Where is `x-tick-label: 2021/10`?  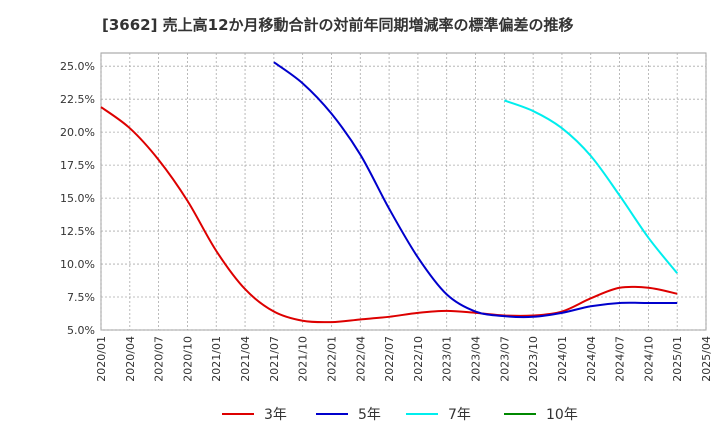
x-tick-label: 2021/10 is located at coordinates (303, 359).